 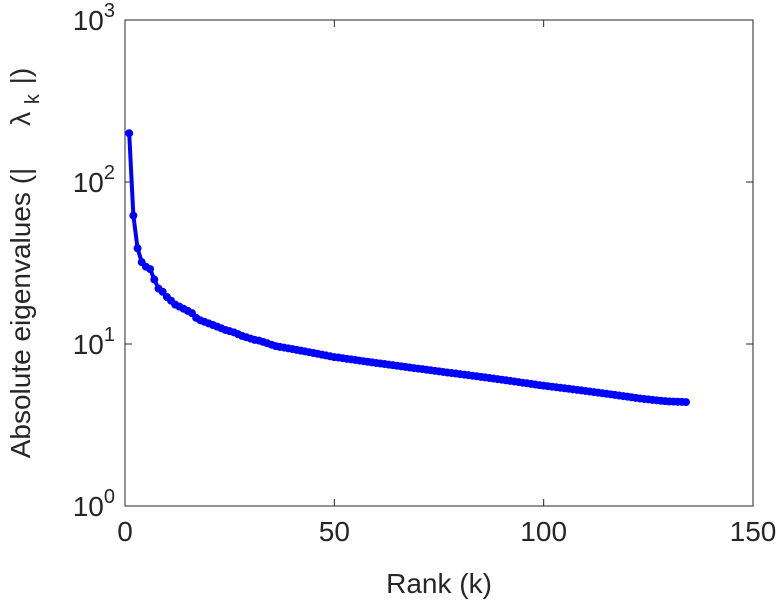 What do you see at coordinates (20, 76) in the screenshot?
I see `y-axis-title-suffix: |)` at bounding box center [20, 76].